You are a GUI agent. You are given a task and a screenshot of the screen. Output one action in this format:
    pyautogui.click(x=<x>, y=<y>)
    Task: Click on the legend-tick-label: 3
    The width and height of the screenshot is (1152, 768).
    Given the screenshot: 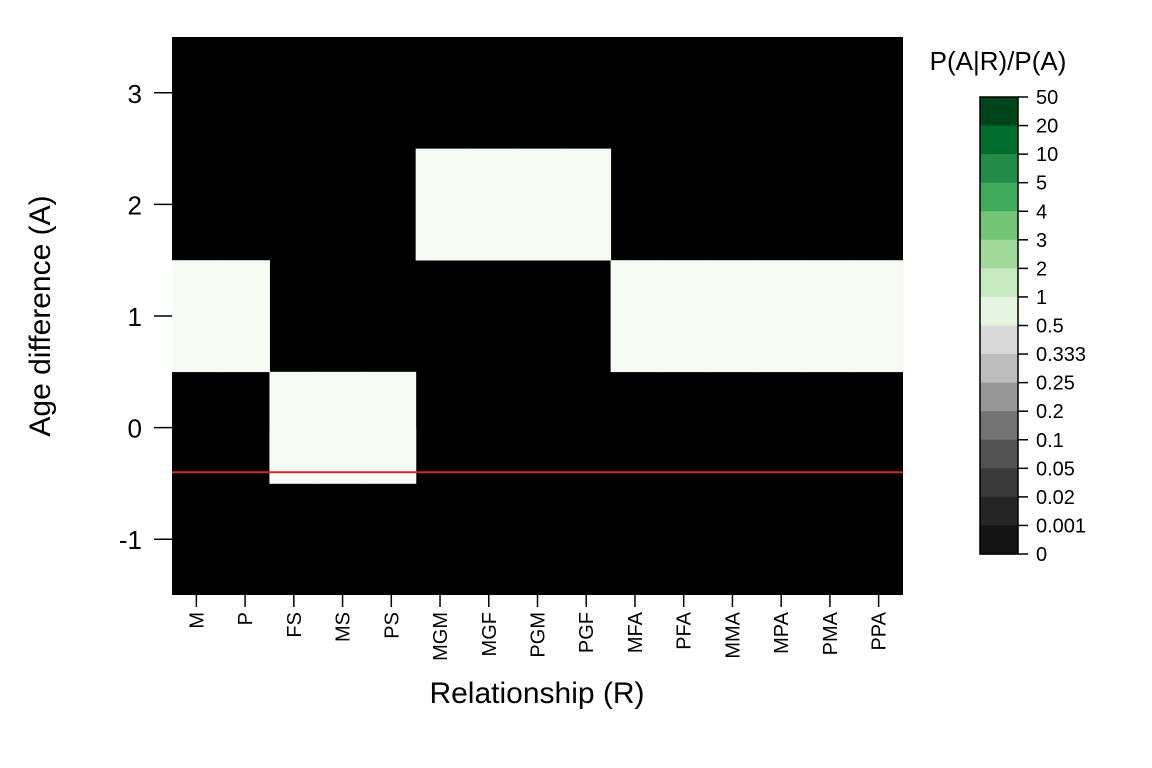 What is the action you would take?
    pyautogui.click(x=1041, y=241)
    